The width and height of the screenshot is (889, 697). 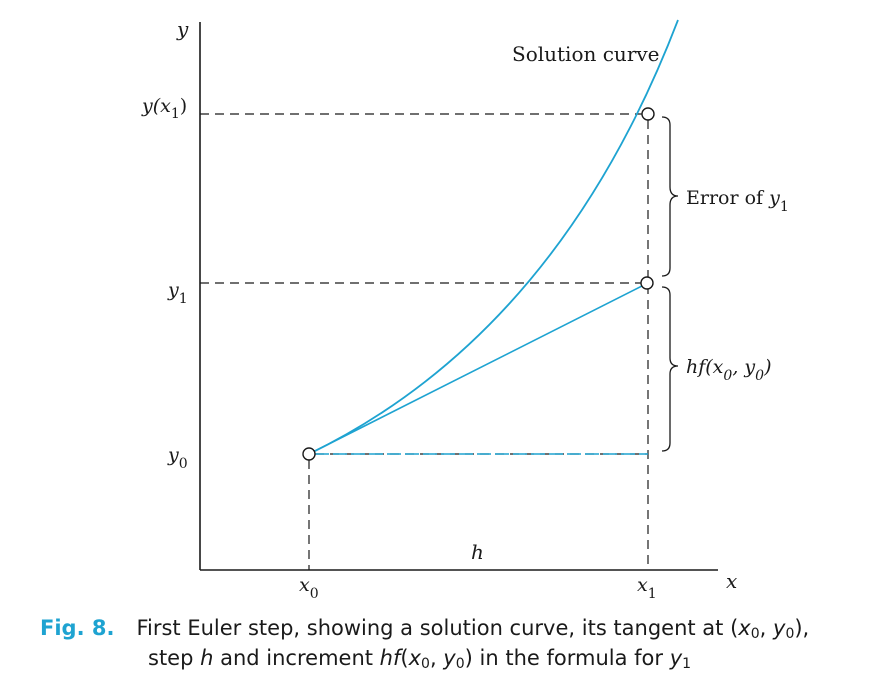 What do you see at coordinates (802, 628) in the screenshot?
I see `caption-end-1: ),` at bounding box center [802, 628].